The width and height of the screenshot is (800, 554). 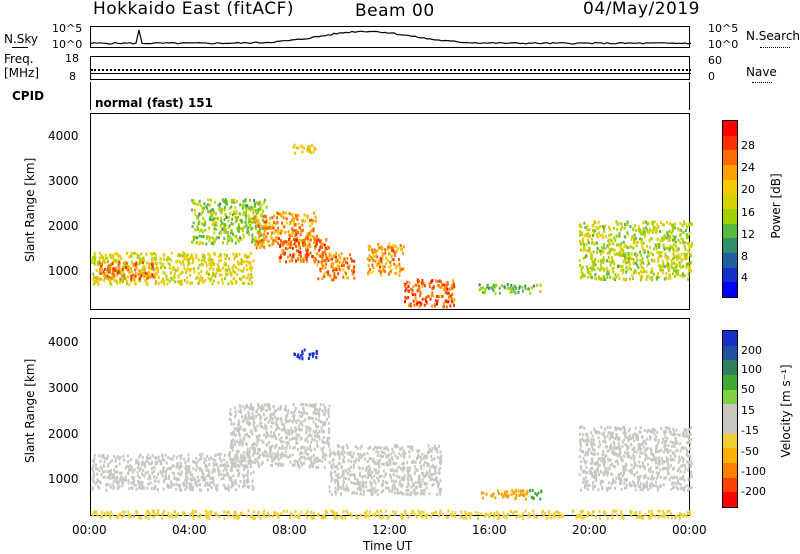 I want to click on colorbar-segment, so click(x=730, y=216).